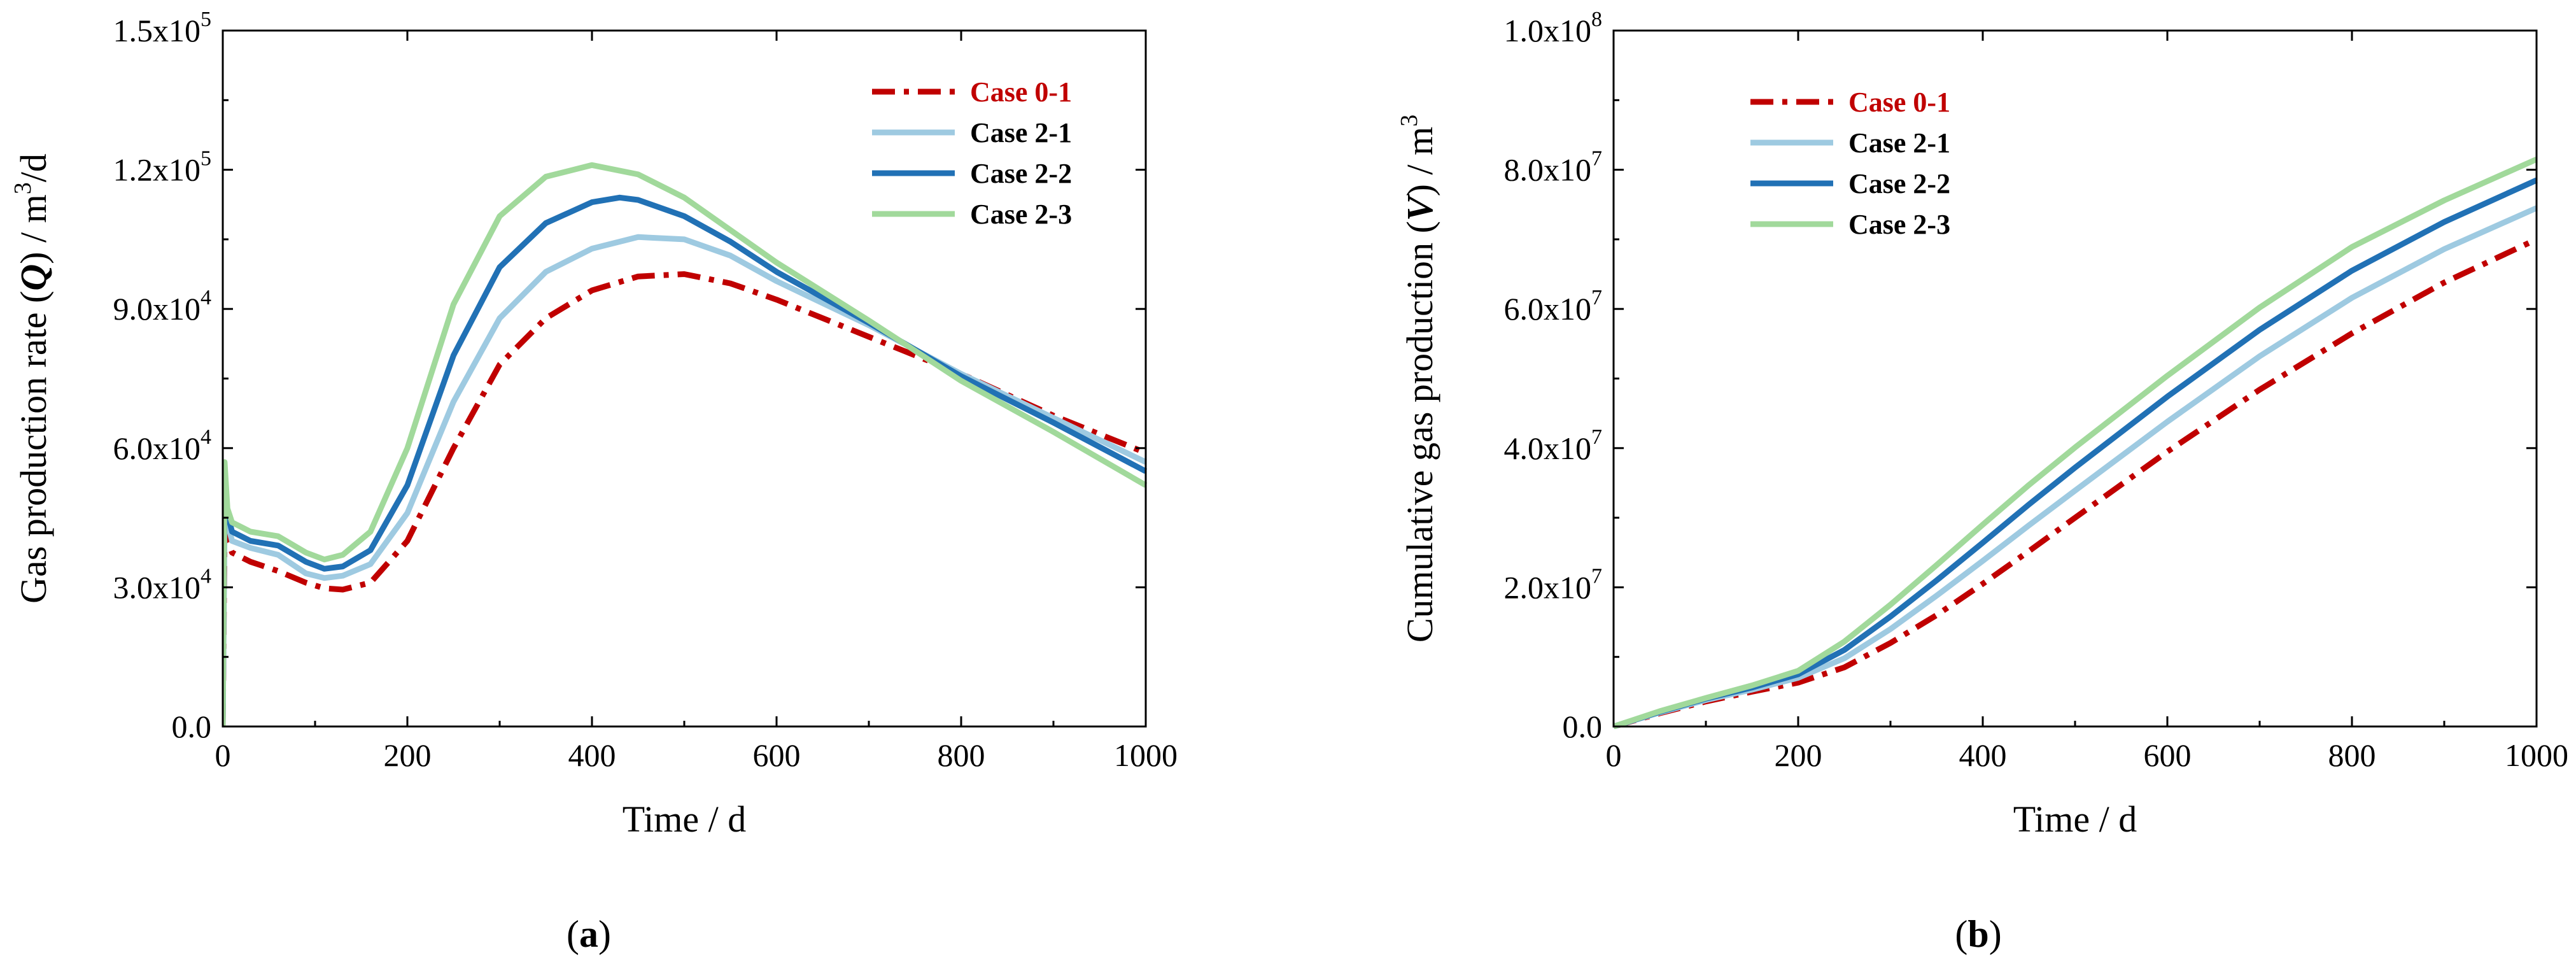 Image resolution: width=2576 pixels, height=971 pixels. Describe the element at coordinates (32, 379) in the screenshot. I see `y-axis-label: Gas production rate (Q) / m3/d` at that location.